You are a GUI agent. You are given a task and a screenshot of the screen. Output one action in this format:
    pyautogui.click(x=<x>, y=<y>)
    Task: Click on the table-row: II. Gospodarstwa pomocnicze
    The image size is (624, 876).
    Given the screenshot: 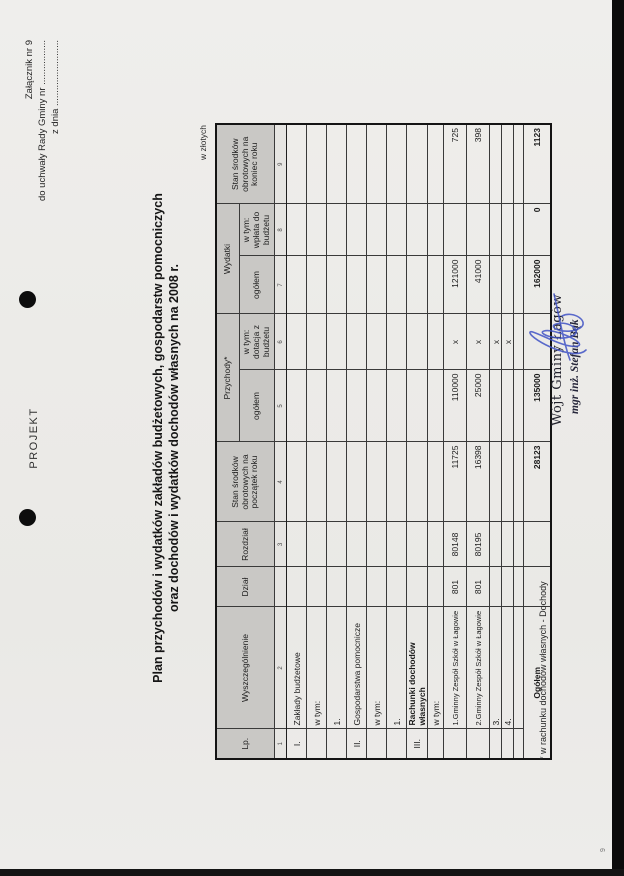 What is the action you would take?
    pyautogui.click(x=356, y=441)
    